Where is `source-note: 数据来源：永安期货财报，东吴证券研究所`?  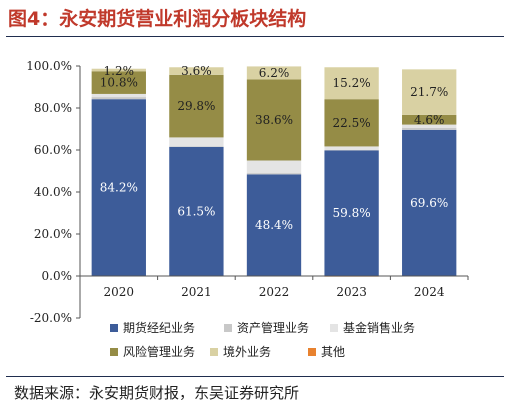
source-note: 数据来源：永安期货财报，东吴证券研究所 is located at coordinates (157, 393).